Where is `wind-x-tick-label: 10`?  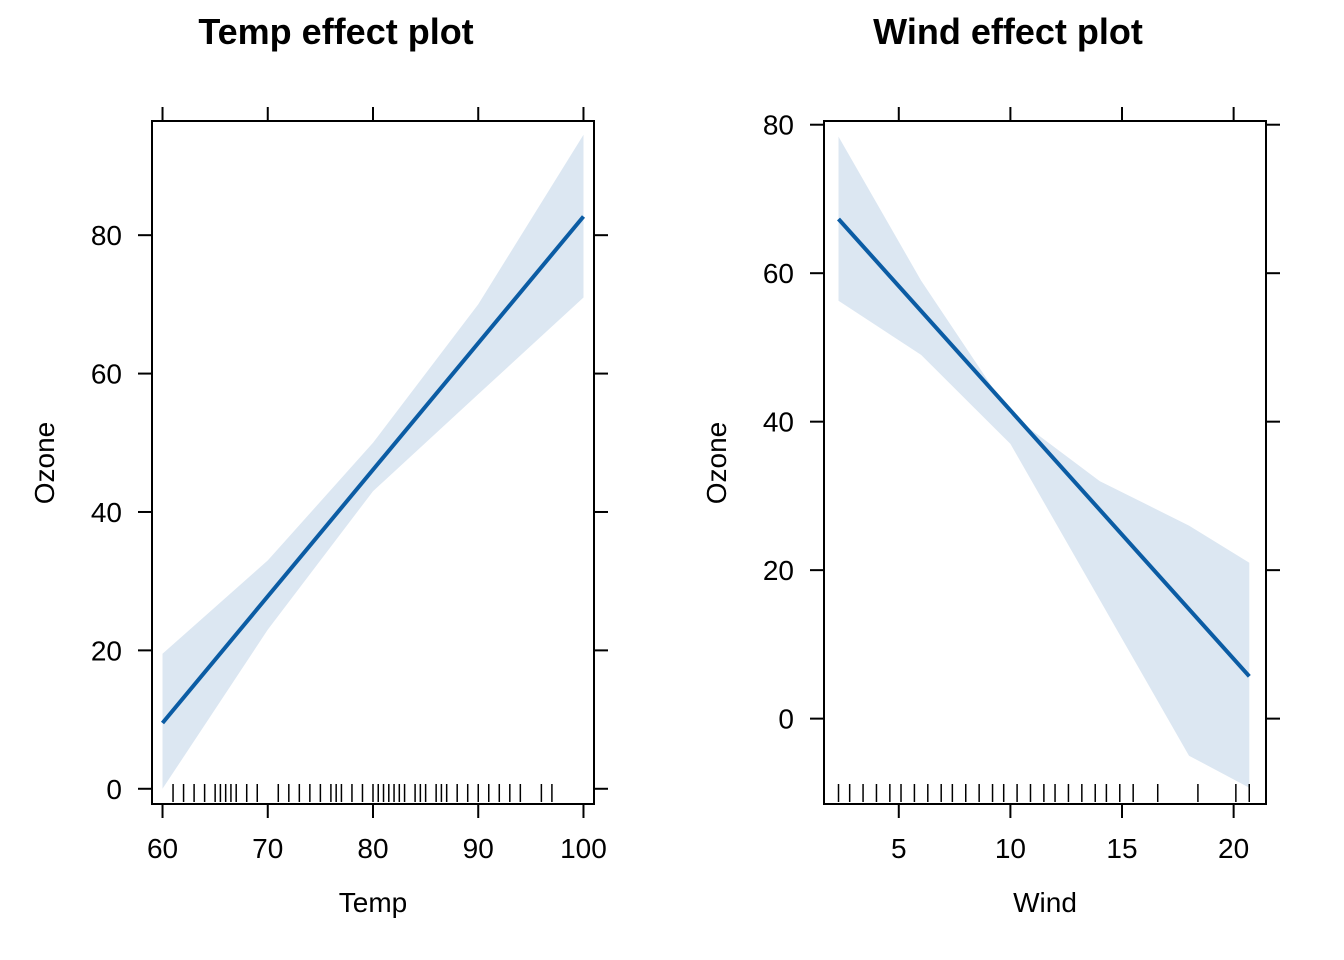
wind-x-tick-label: 10 is located at coordinates (1010, 848).